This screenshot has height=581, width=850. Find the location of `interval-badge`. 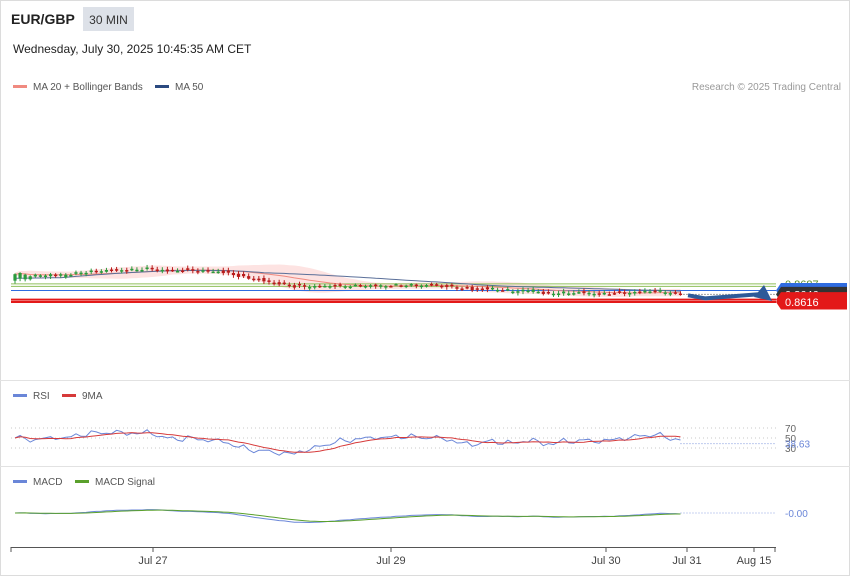

interval-badge is located at coordinates (108, 19).